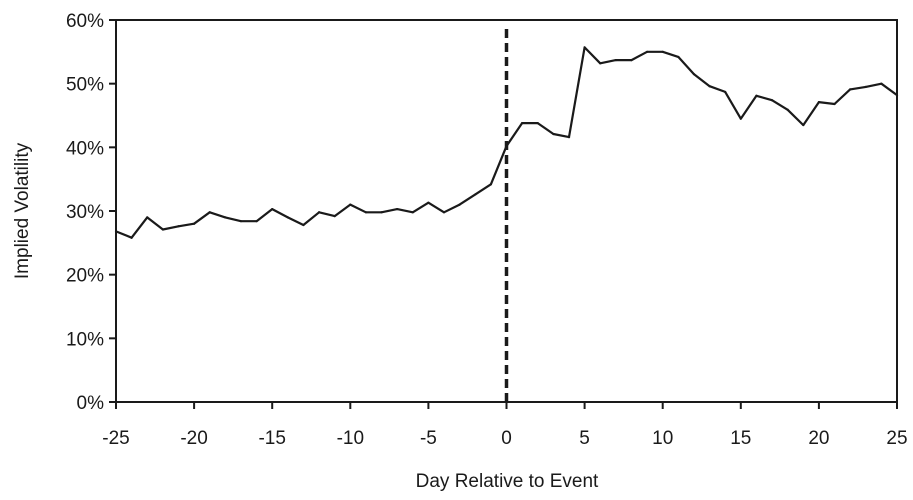  What do you see at coordinates (896, 438) in the screenshot?
I see `x-tick-label: 25` at bounding box center [896, 438].